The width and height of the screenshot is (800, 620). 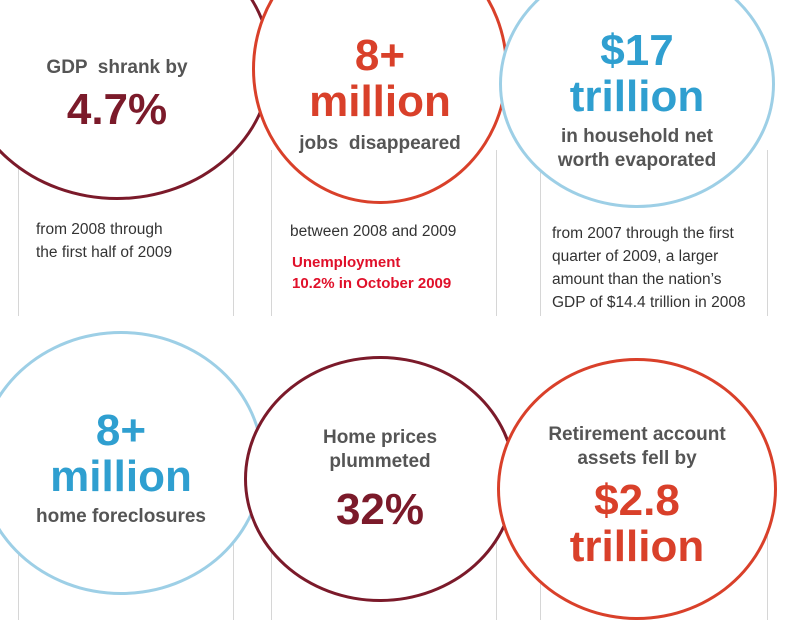 I want to click on net-worth-label-2: worth evaporated, so click(x=637, y=160).